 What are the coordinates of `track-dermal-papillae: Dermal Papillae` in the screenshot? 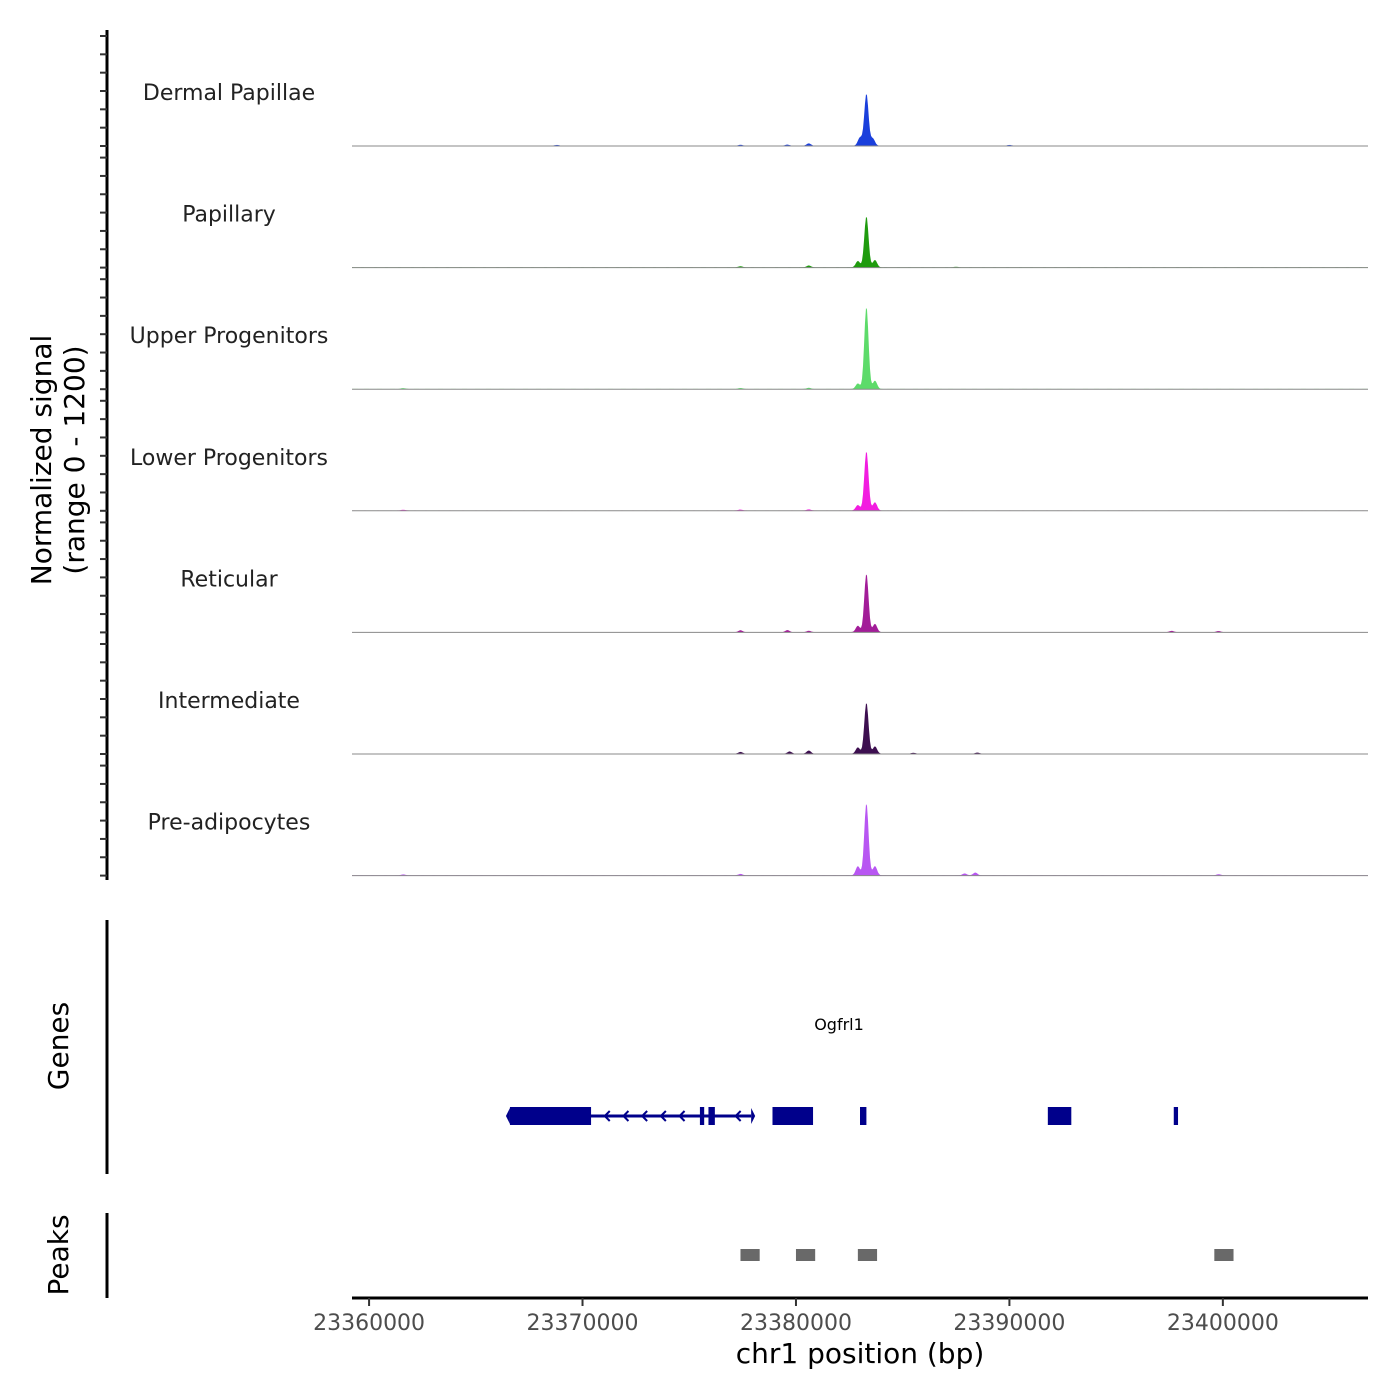 It's located at (755, 114).